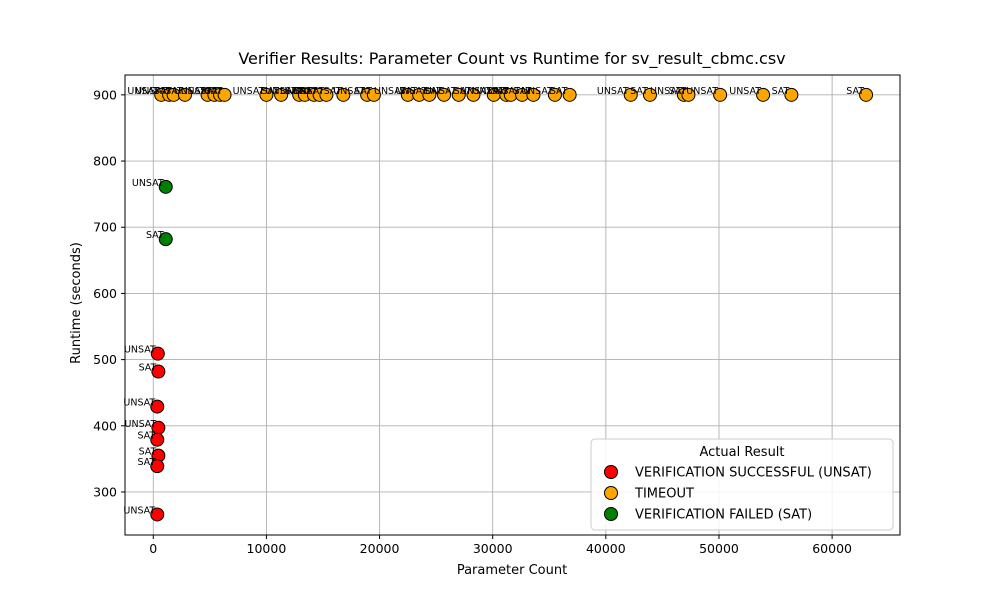 This screenshot has height=604, width=1000. Describe the element at coordinates (512, 570) in the screenshot. I see `x-axis-label: Parameter Count` at that location.